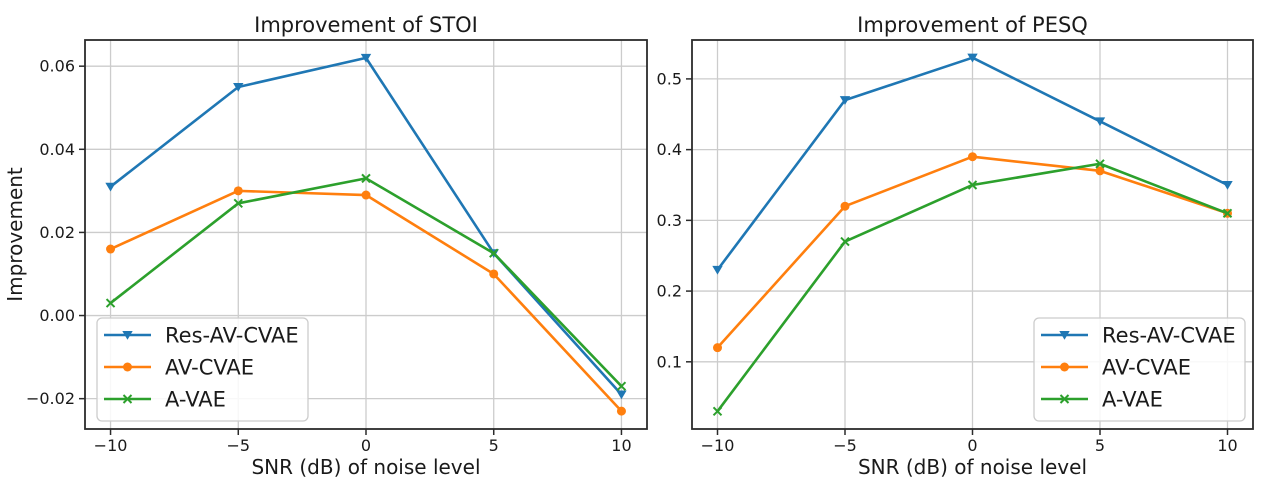 The height and width of the screenshot is (485, 1274). What do you see at coordinates (57, 149) in the screenshot?
I see `y-tick-label: 0.04` at bounding box center [57, 149].